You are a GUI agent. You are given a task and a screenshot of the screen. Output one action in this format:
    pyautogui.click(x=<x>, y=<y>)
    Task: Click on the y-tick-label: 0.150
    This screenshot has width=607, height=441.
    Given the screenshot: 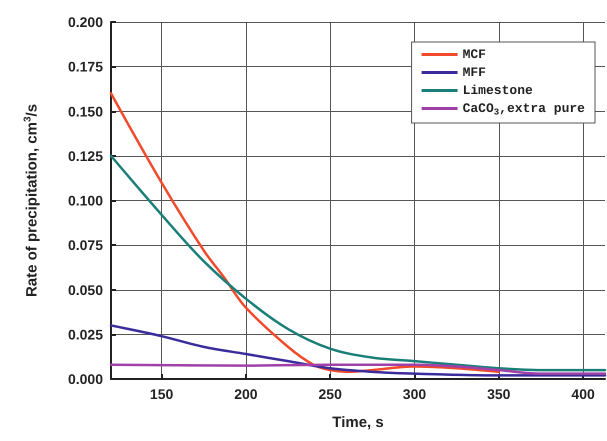 What is the action you would take?
    pyautogui.click(x=86, y=111)
    